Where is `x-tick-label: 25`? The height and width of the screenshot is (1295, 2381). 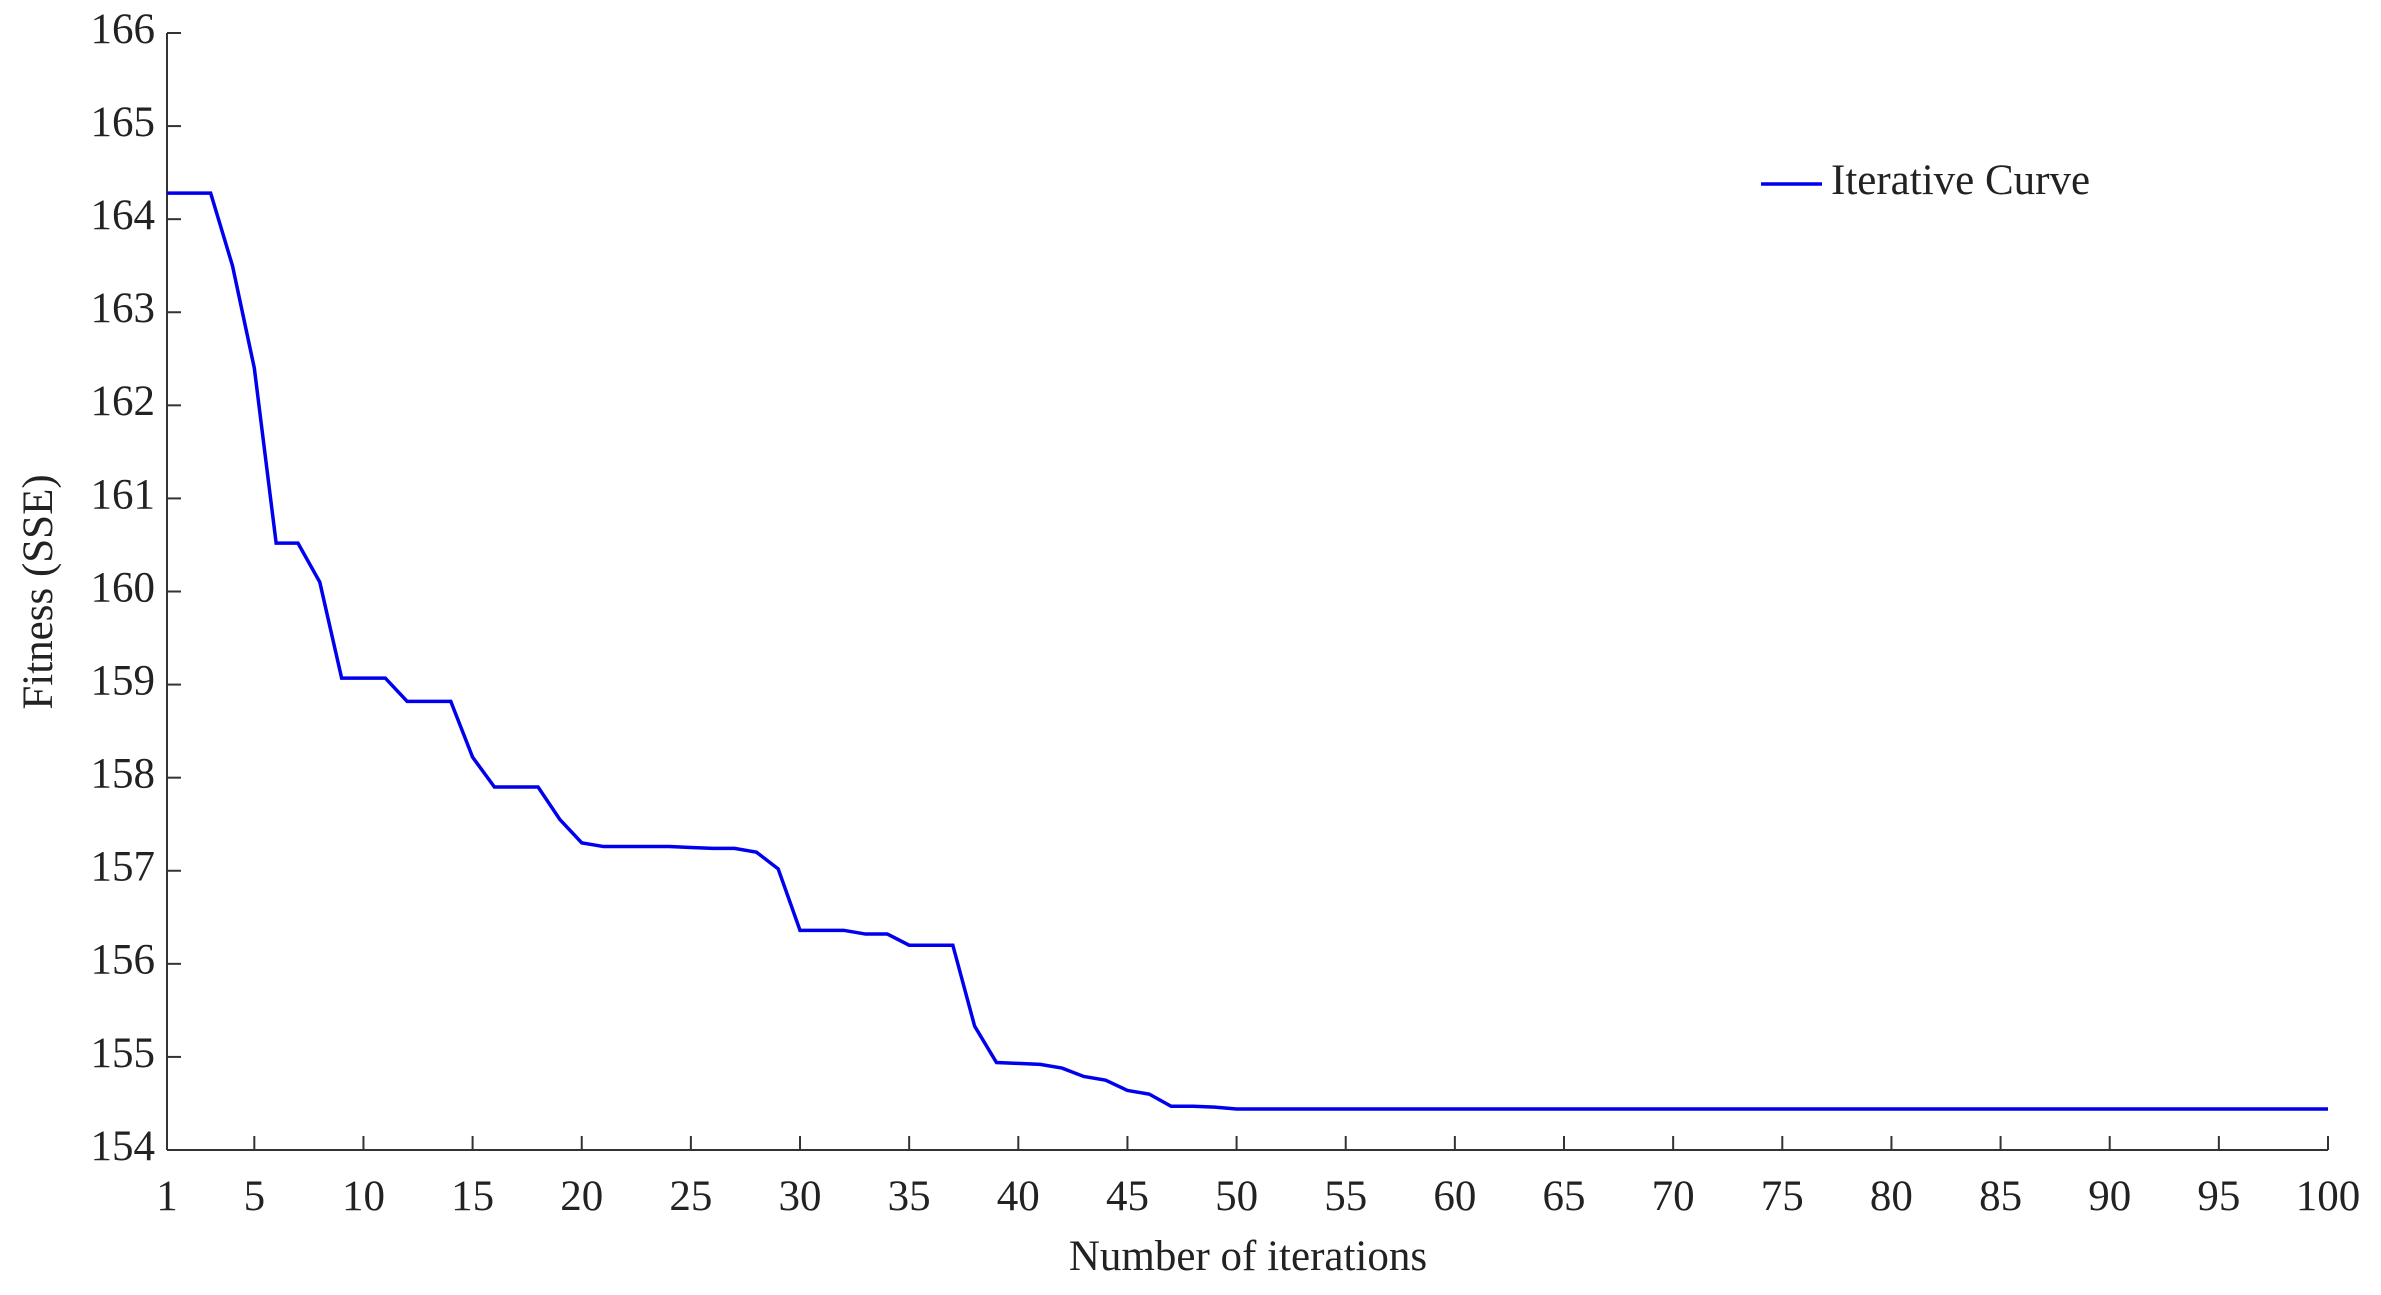 x-tick-label: 25 is located at coordinates (690, 1196).